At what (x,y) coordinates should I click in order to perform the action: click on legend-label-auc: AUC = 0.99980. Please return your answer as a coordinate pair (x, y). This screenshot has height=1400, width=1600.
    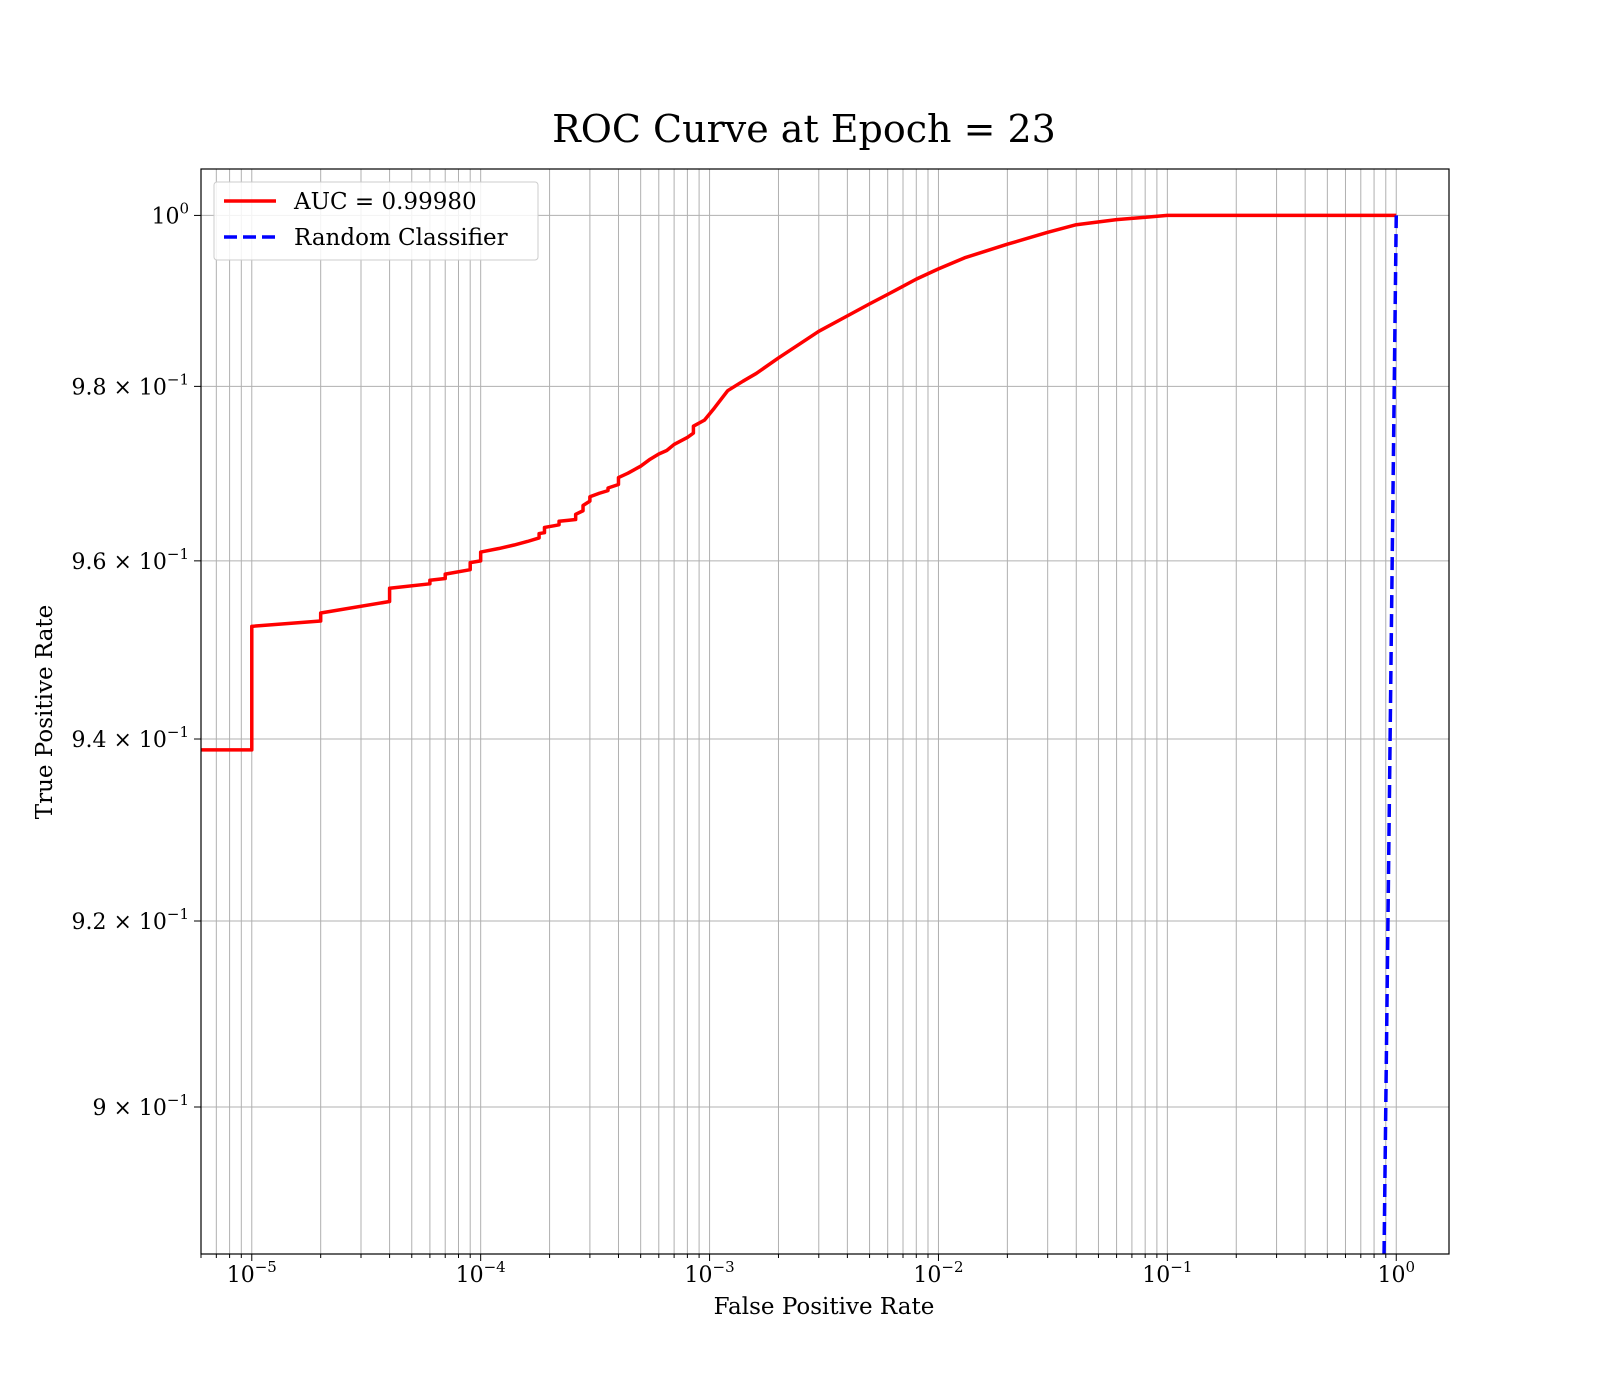
    Looking at the image, I should click on (385, 202).